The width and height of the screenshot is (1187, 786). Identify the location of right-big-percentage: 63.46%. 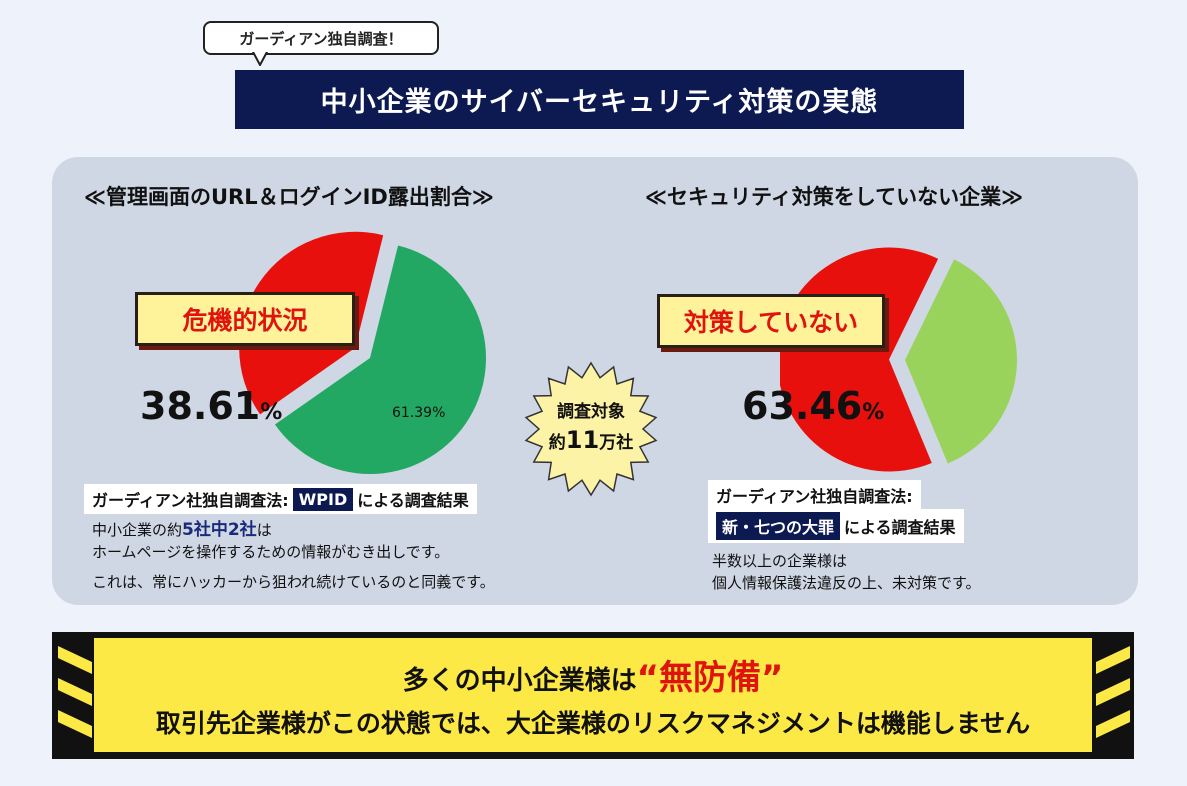
(813, 406).